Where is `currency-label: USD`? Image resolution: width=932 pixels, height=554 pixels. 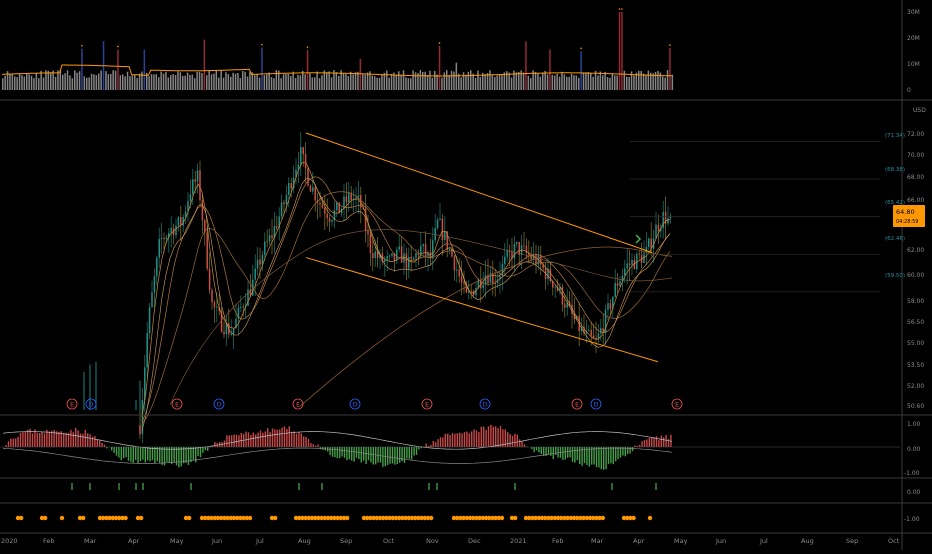
currency-label: USD is located at coordinates (919, 110).